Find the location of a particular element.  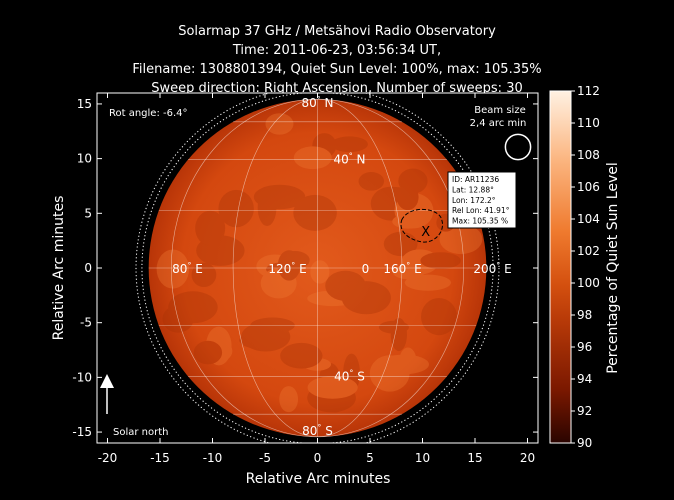

longitude-label: 120° E is located at coordinates (287, 268).